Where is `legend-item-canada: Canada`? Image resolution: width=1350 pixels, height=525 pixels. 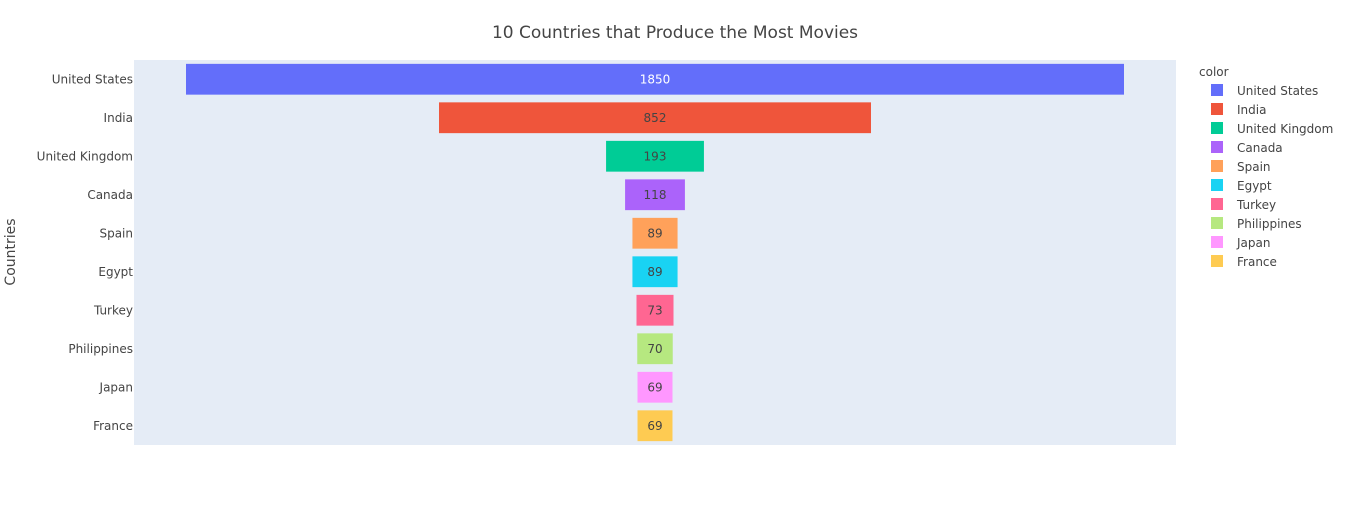 legend-item-canada: Canada is located at coordinates (1260, 148).